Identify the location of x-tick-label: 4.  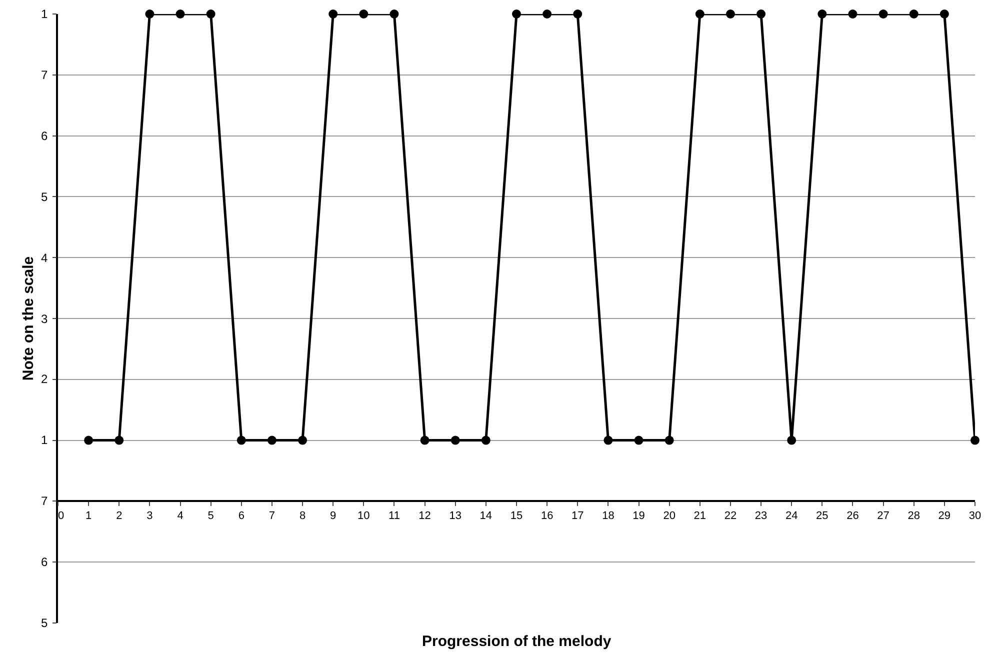
(180, 516).